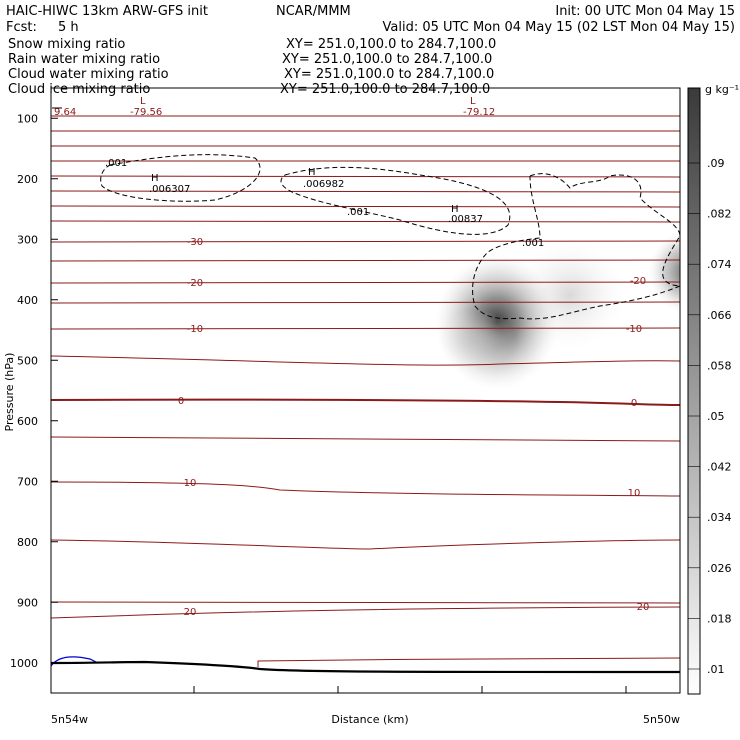 This screenshot has width=740, height=740. I want to click on colorbar-tick-label: .026, so click(719, 568).